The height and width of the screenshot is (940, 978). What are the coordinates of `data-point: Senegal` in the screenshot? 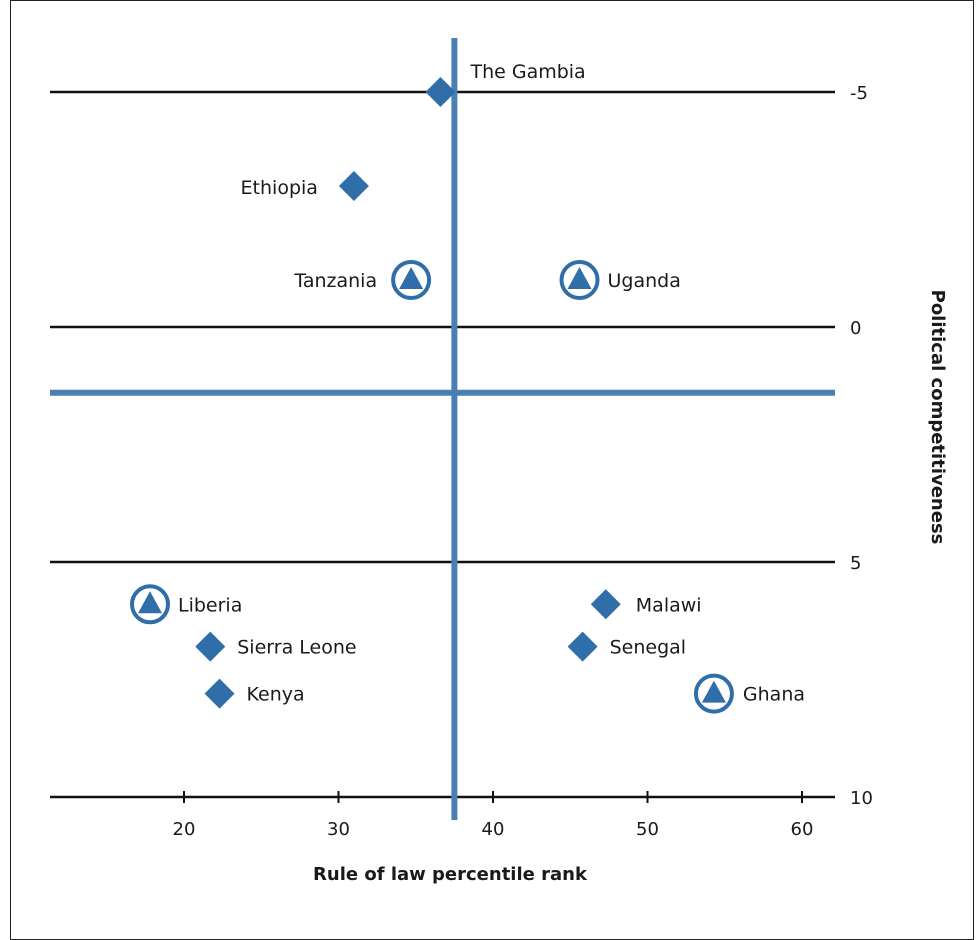 It's located at (626, 646).